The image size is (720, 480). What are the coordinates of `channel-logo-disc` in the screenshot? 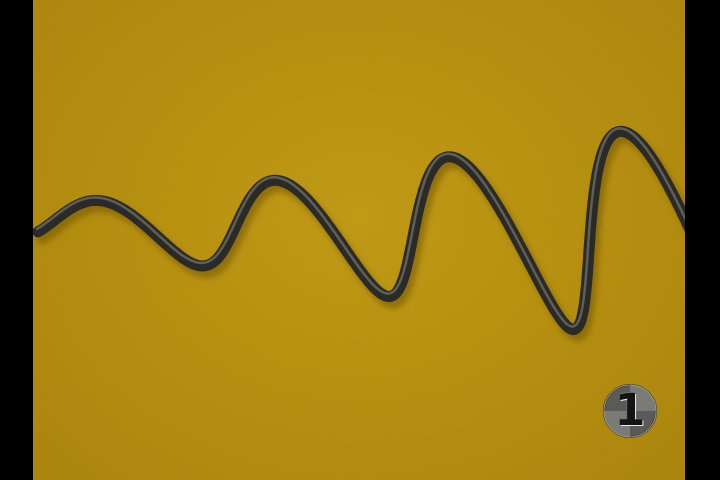 It's located at (630, 411).